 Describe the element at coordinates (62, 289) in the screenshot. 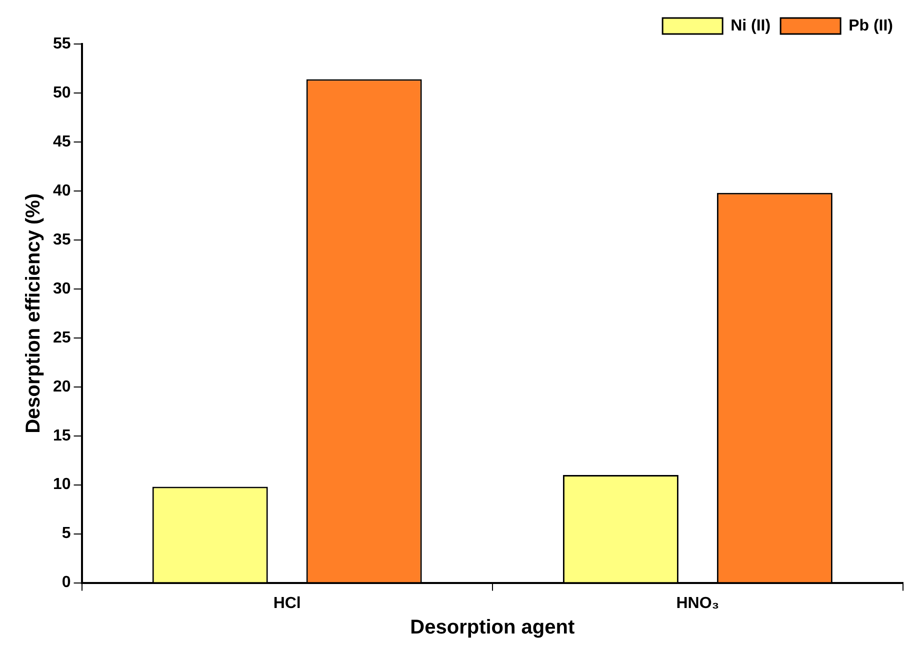

I see `y-tick-label: 30` at that location.